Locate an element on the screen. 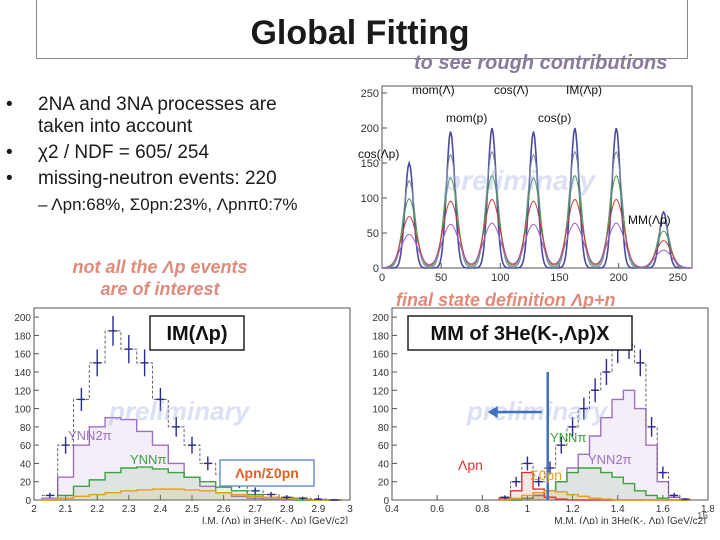 The width and height of the screenshot is (720, 540). y-tick-label: 150 is located at coordinates (370, 164).